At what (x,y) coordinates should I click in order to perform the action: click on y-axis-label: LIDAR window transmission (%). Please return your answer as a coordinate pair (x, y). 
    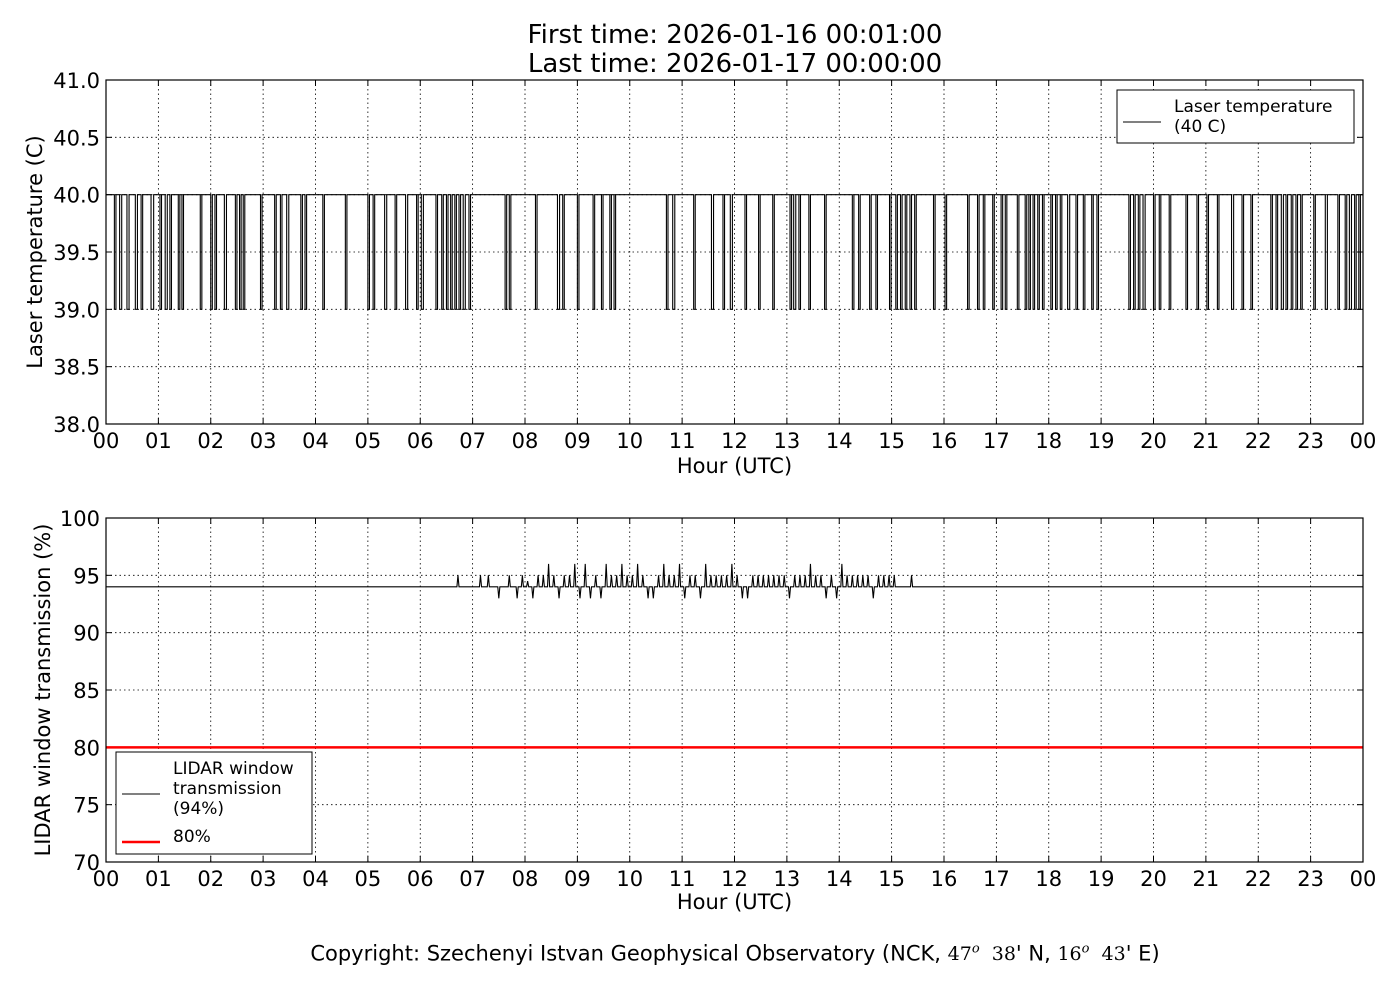
    Looking at the image, I should click on (43, 690).